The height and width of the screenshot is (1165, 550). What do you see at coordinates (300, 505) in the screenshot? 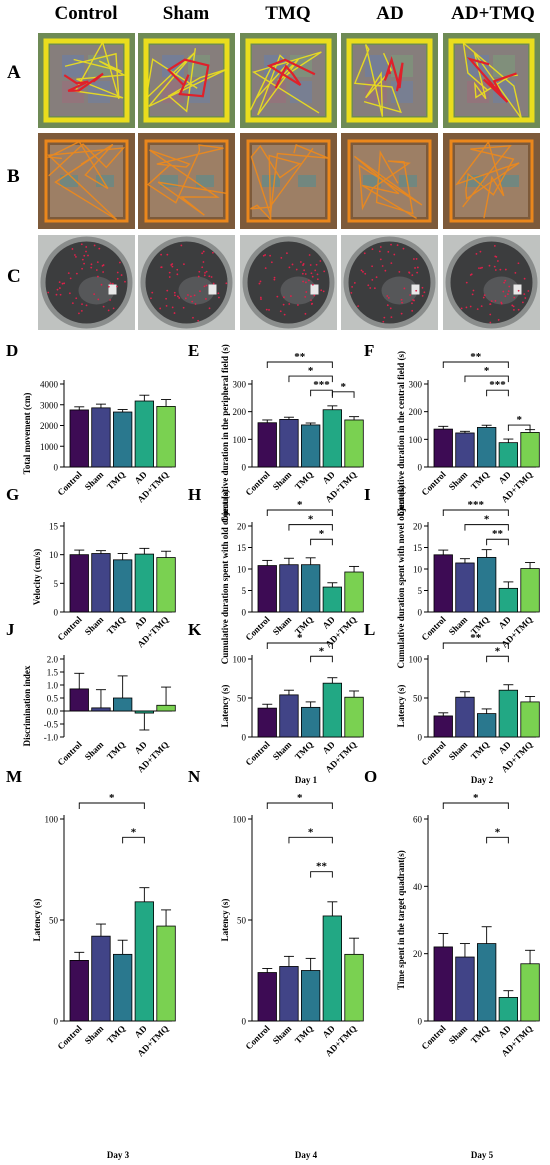
I see `panel-h-sig-label: *` at bounding box center [300, 505].